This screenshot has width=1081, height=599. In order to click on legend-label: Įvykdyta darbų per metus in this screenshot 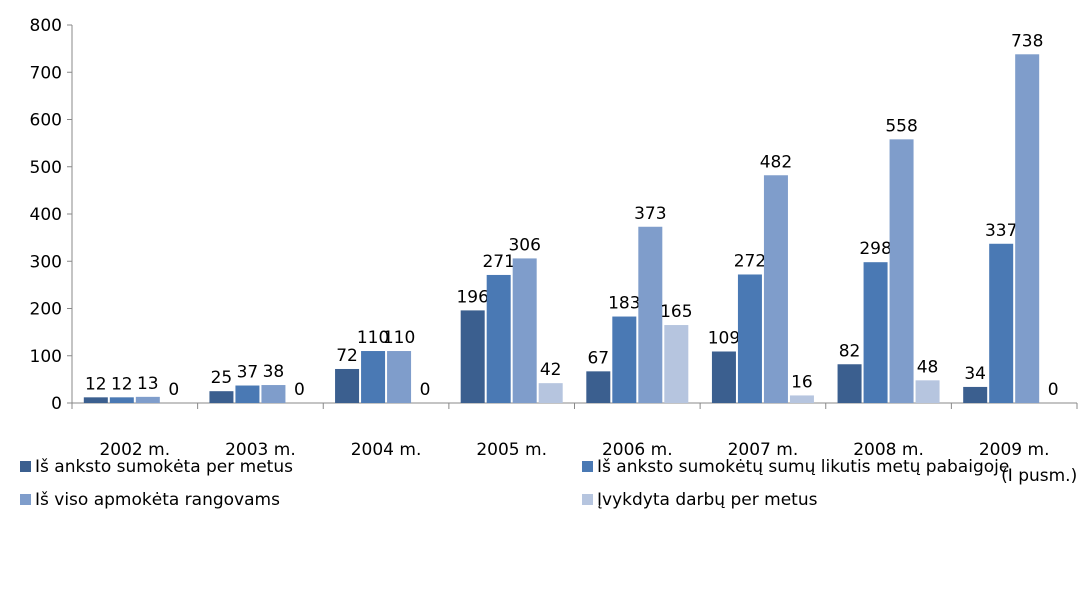, I will do `click(707, 500)`.